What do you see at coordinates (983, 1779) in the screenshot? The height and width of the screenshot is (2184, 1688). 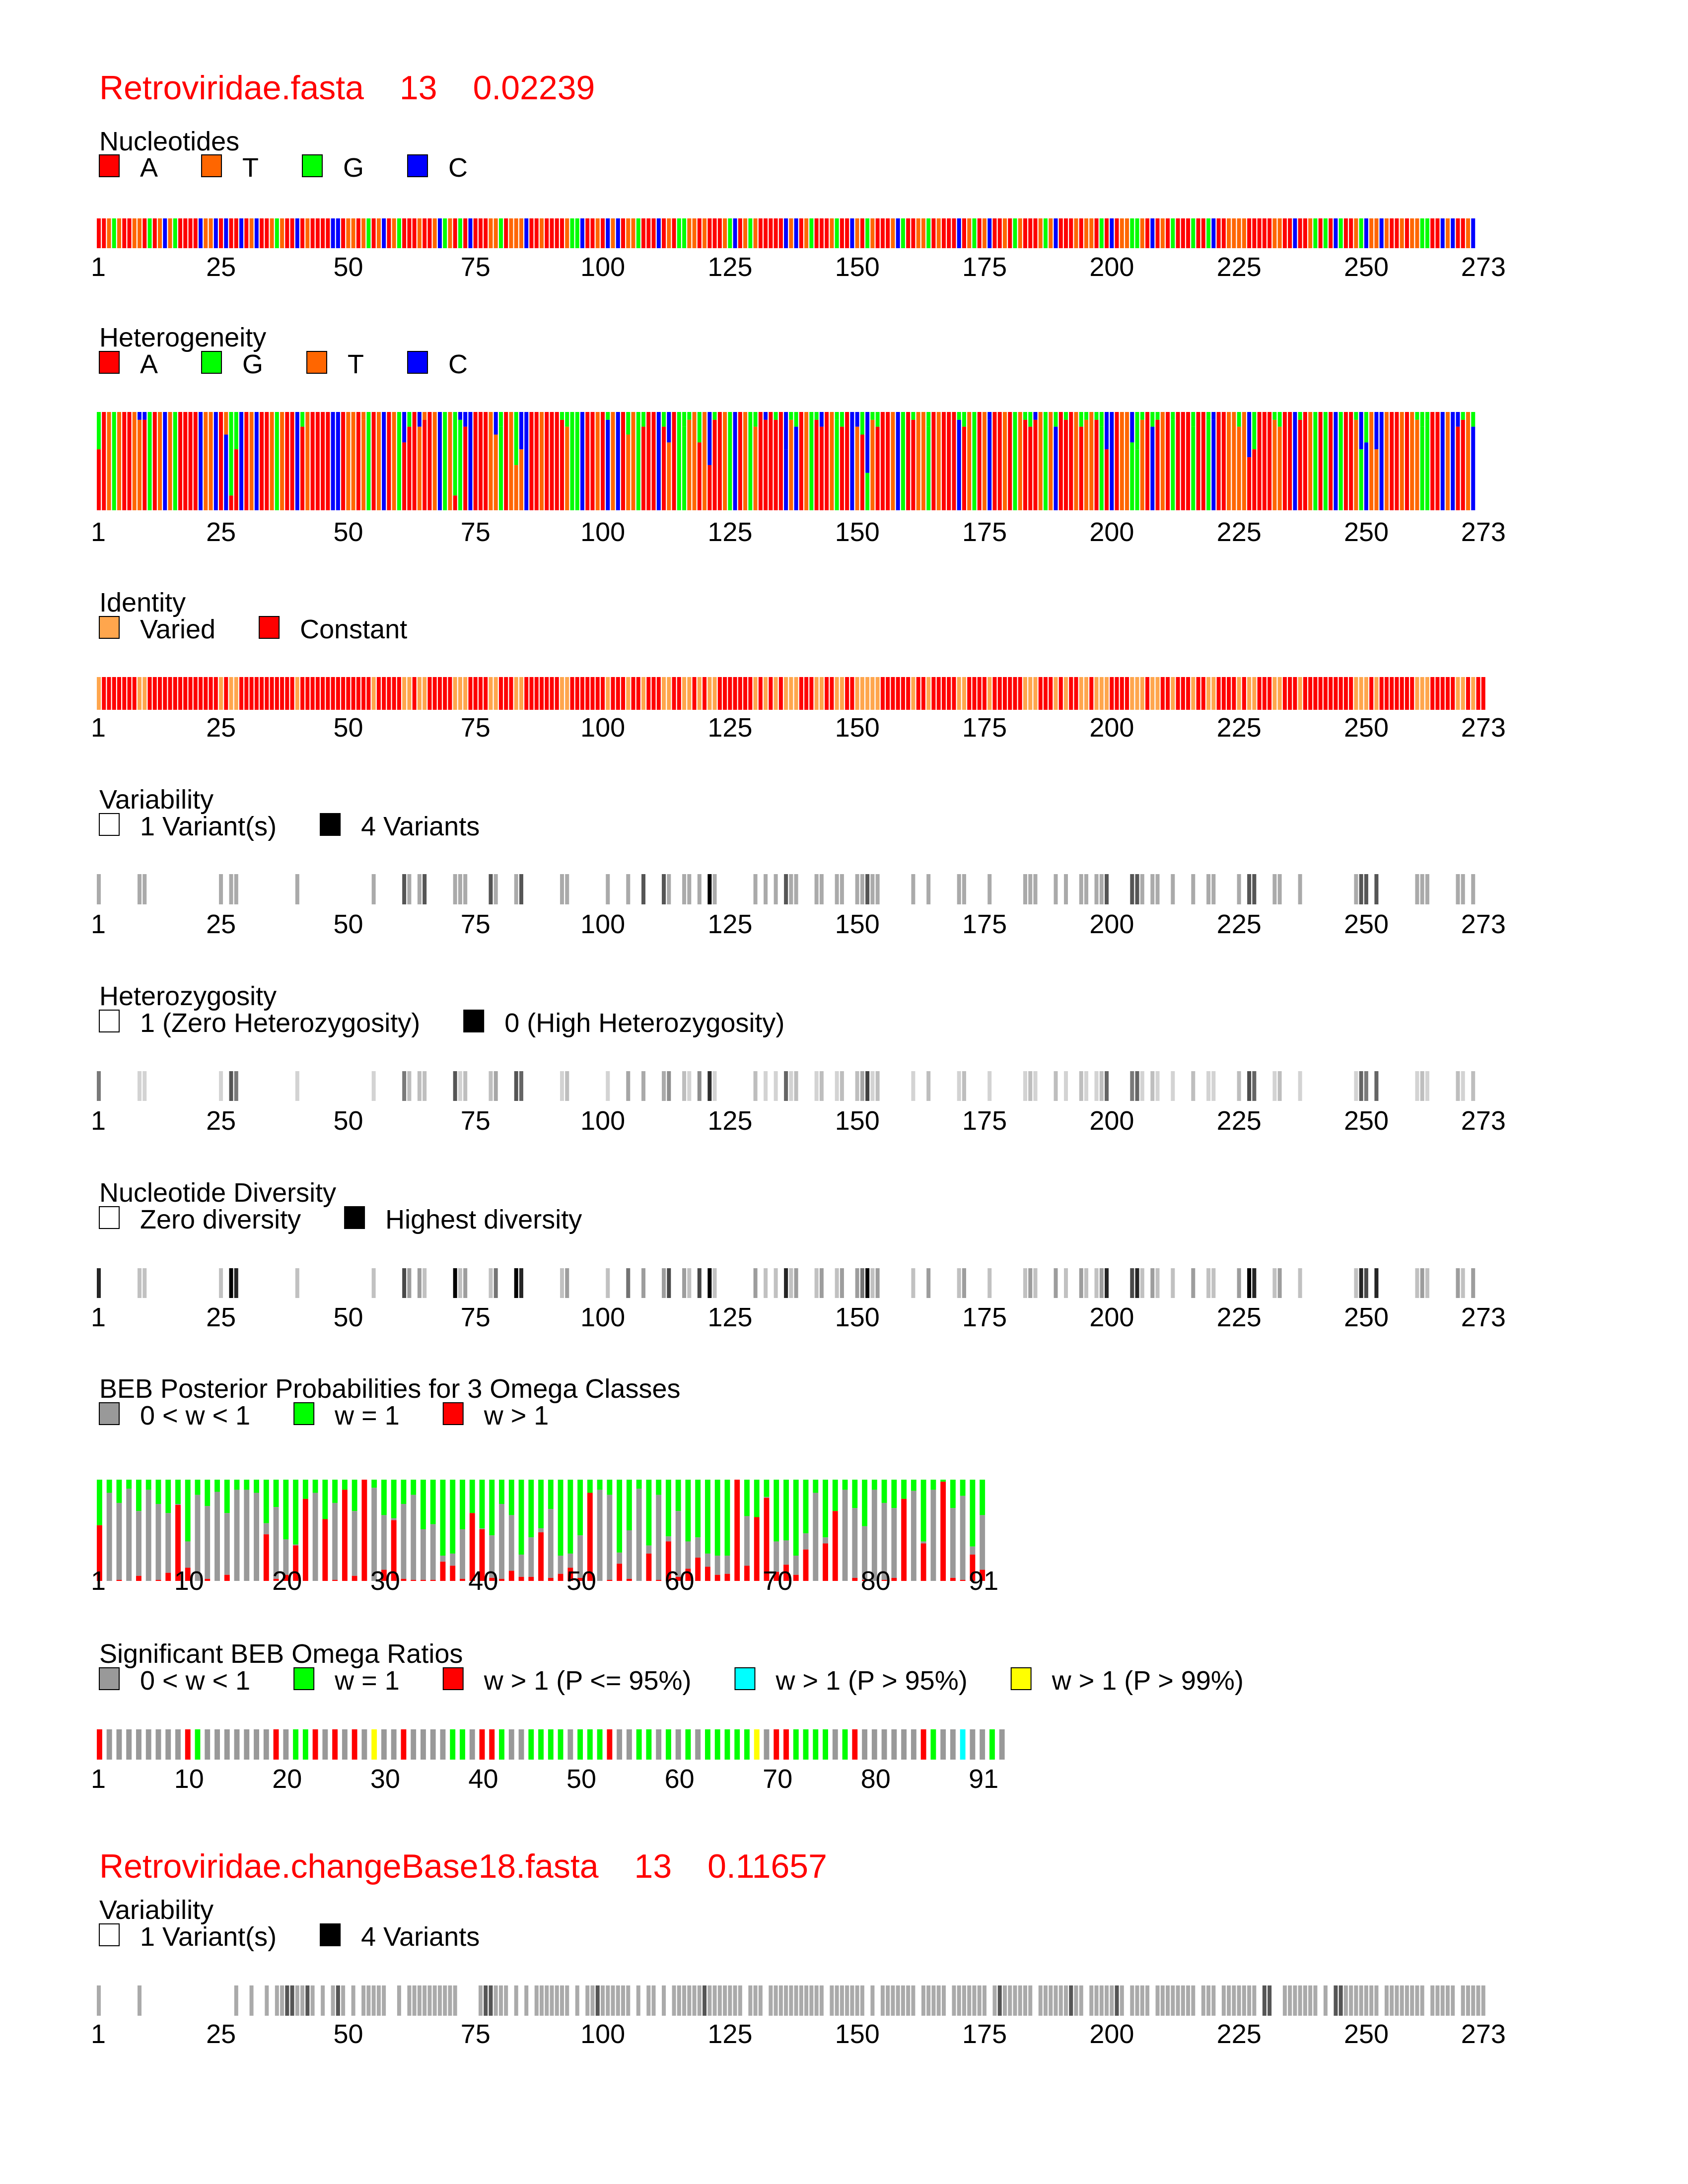 I see `axis-tick-label: 91` at bounding box center [983, 1779].